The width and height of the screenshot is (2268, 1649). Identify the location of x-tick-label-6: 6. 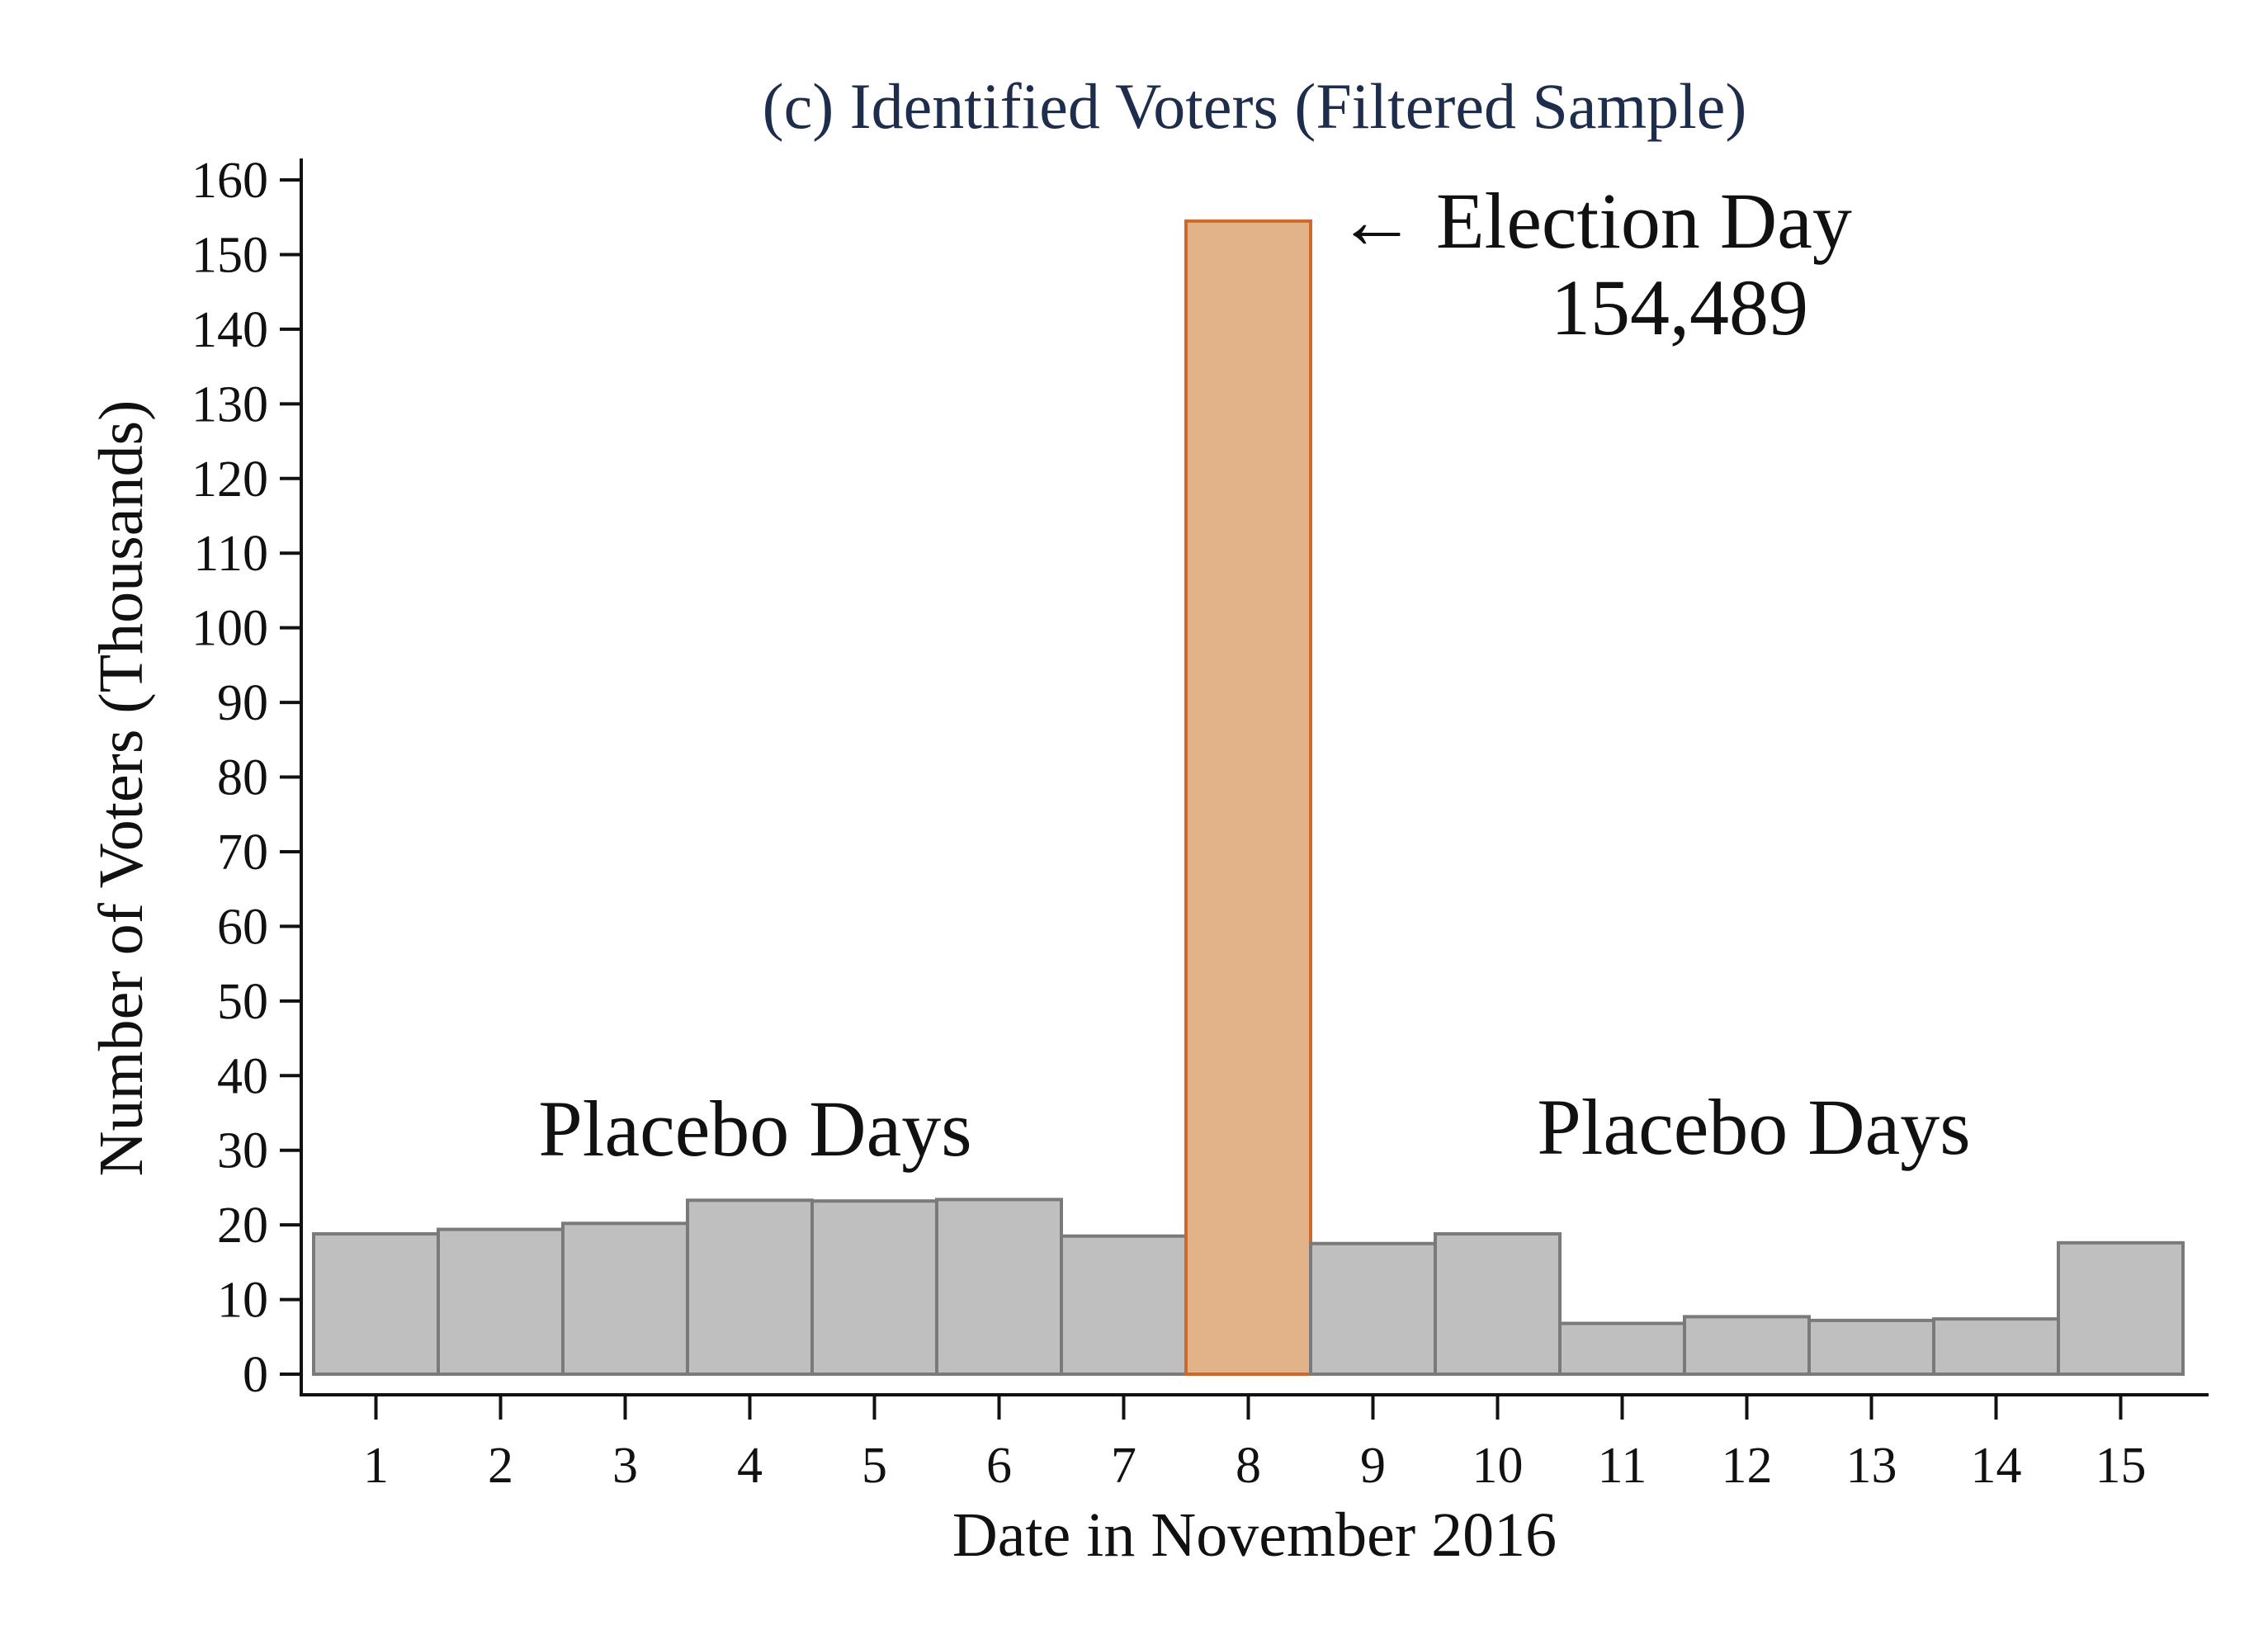
(999, 1466).